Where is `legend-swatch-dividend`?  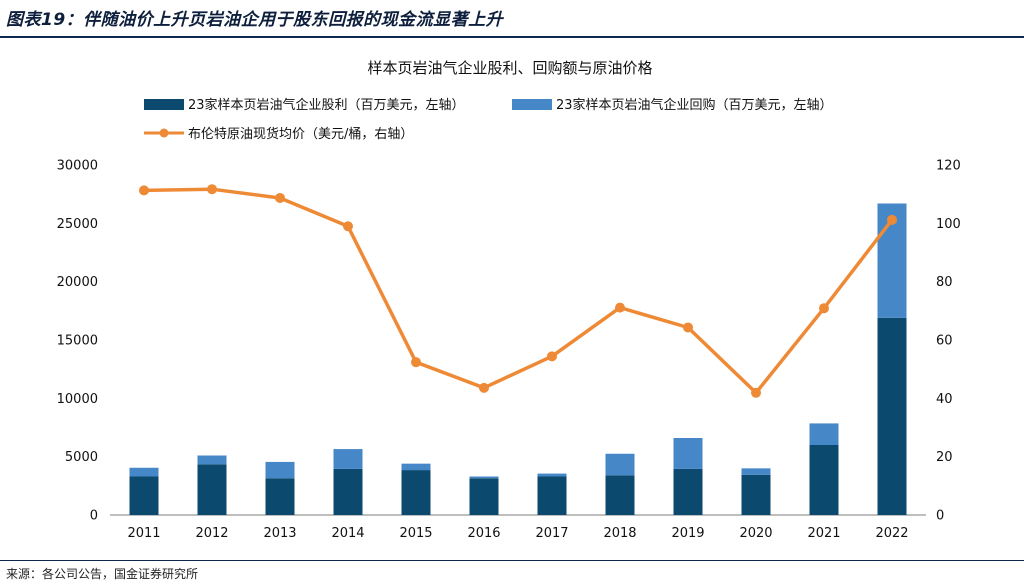 legend-swatch-dividend is located at coordinates (164, 104).